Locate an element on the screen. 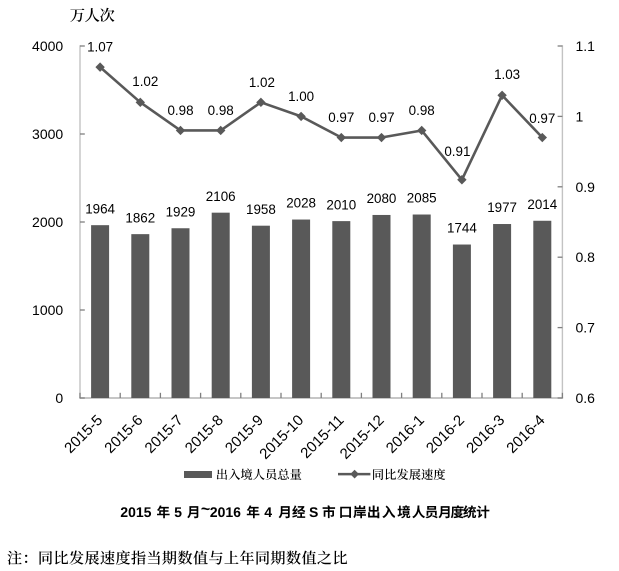  svg-text: 0.8 is located at coordinates (586, 257).